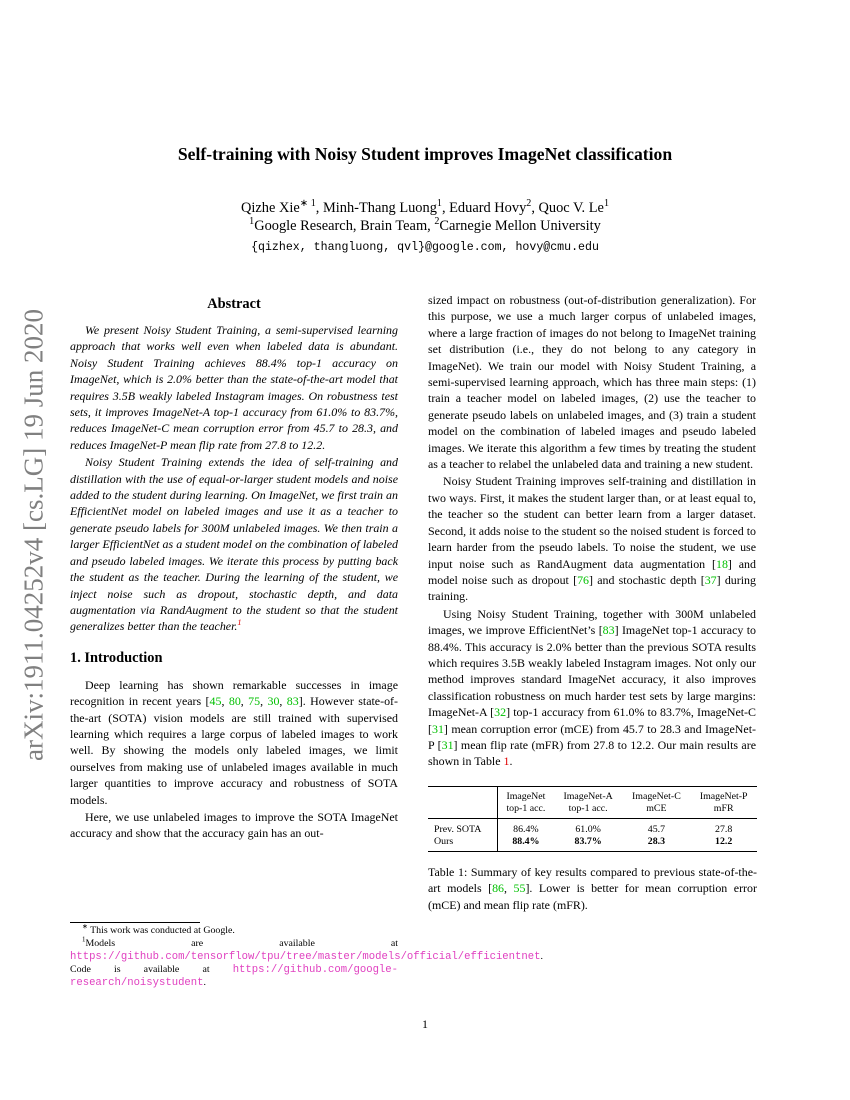  Describe the element at coordinates (307, 204) in the screenshot. I see `superscript: ∗ 1` at that location.